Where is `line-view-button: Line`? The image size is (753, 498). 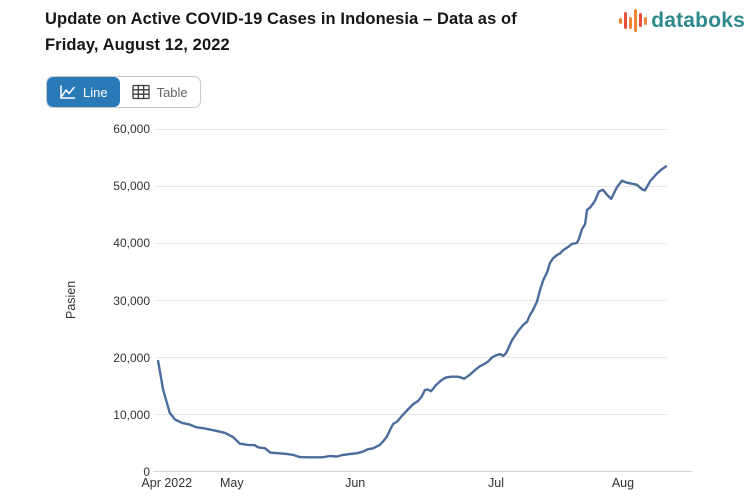 line-view-button: Line is located at coordinates (83, 92).